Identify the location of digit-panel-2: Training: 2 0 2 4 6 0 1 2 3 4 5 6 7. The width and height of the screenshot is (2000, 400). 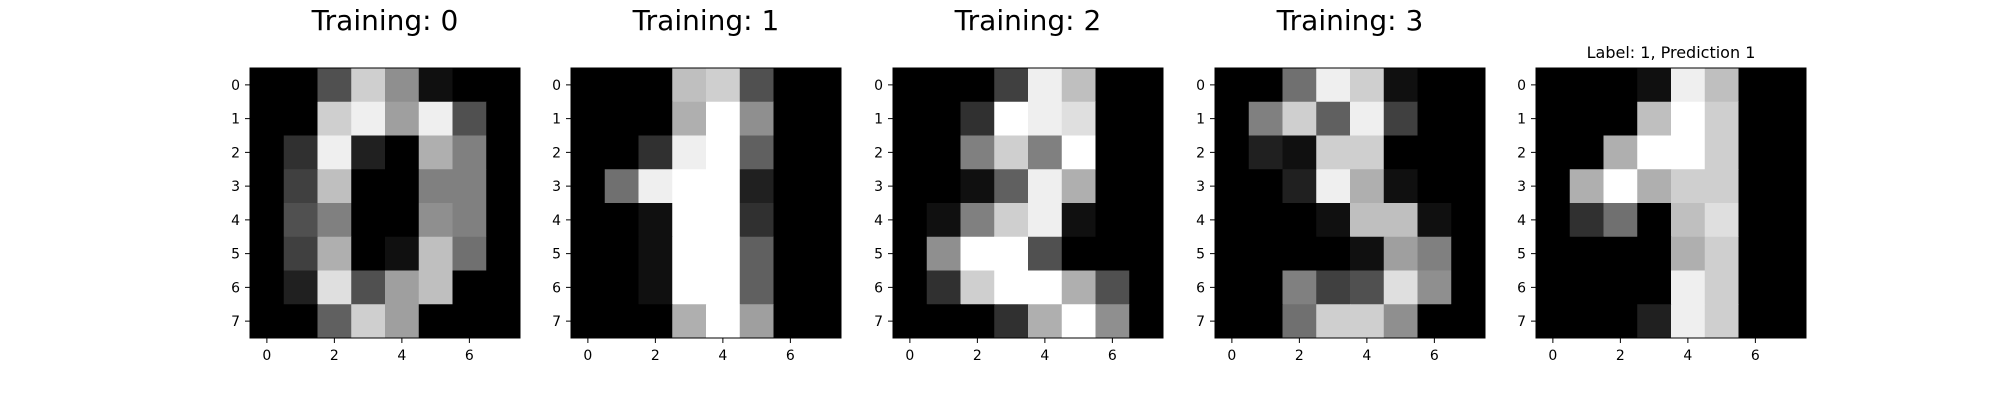
(1019, 184).